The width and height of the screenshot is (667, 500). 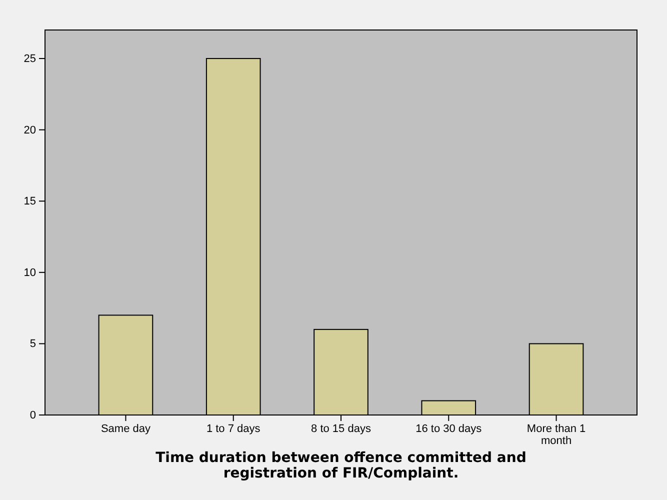 I want to click on y-tick-label: 10, so click(x=30, y=272).